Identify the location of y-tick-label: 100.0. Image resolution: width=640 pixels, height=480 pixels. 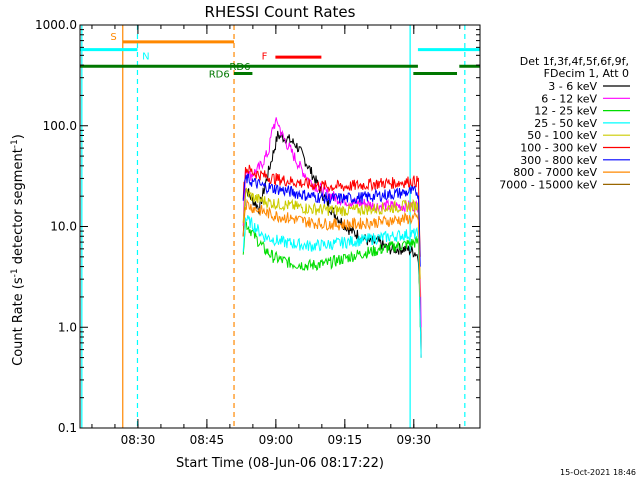
(60, 126).